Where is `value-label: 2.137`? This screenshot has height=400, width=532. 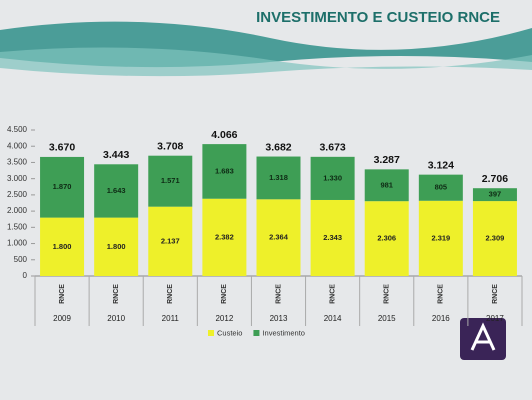
value-label: 2.137 is located at coordinates (170, 240).